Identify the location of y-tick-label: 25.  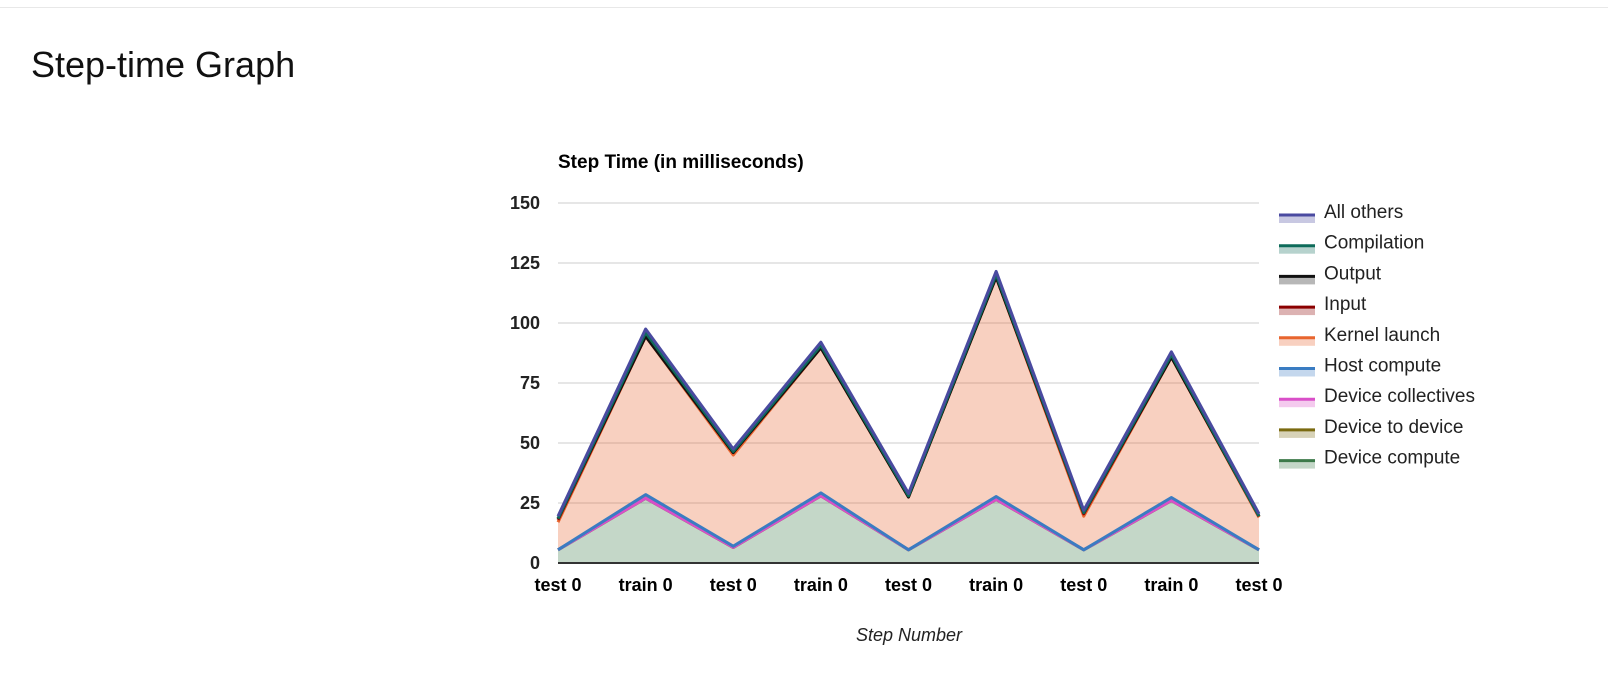
(530, 503).